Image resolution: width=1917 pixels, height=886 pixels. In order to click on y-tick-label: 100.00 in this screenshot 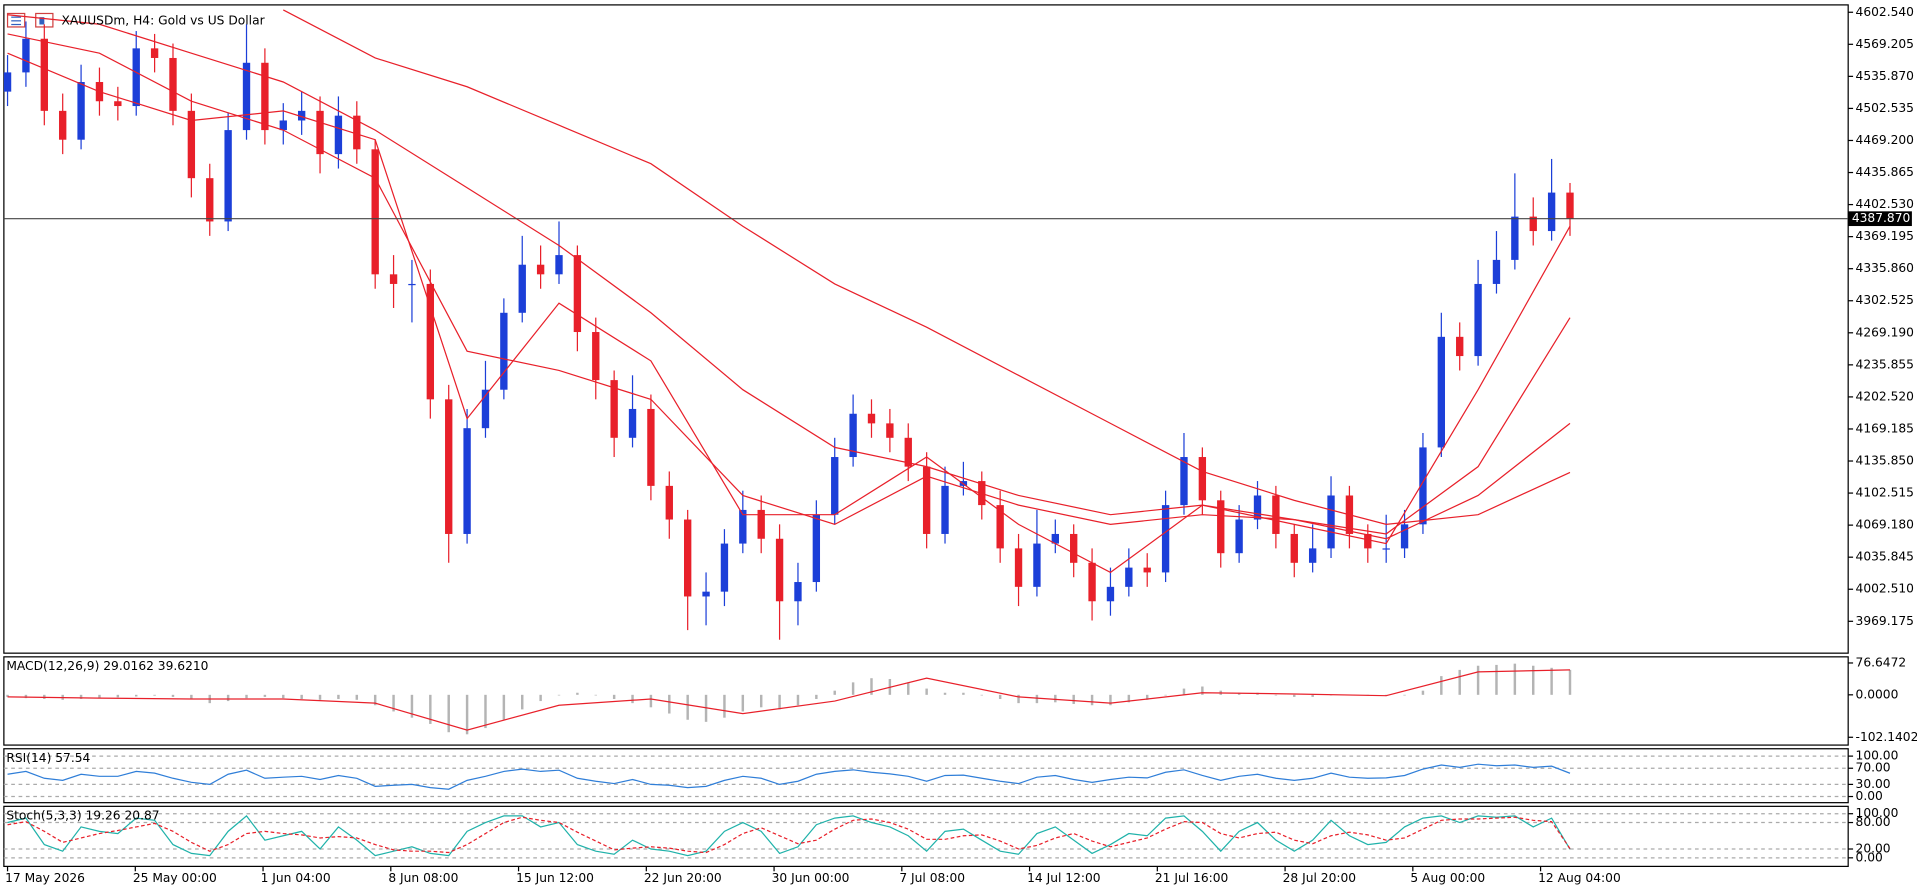, I will do `click(1877, 813)`.